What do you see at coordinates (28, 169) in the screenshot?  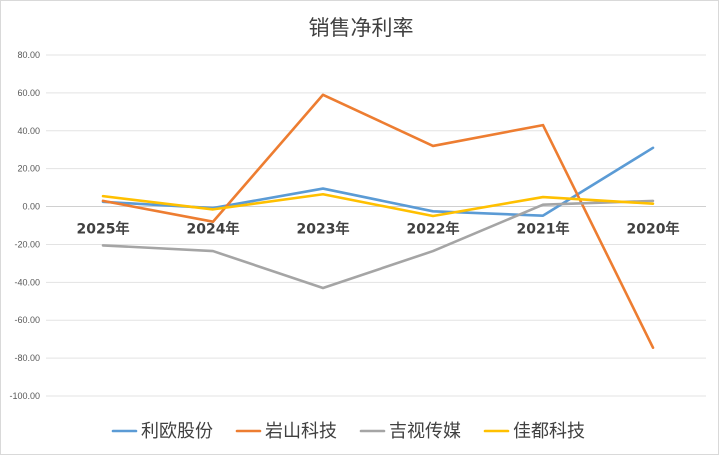 I see `y-tick-label: 20.00` at bounding box center [28, 169].